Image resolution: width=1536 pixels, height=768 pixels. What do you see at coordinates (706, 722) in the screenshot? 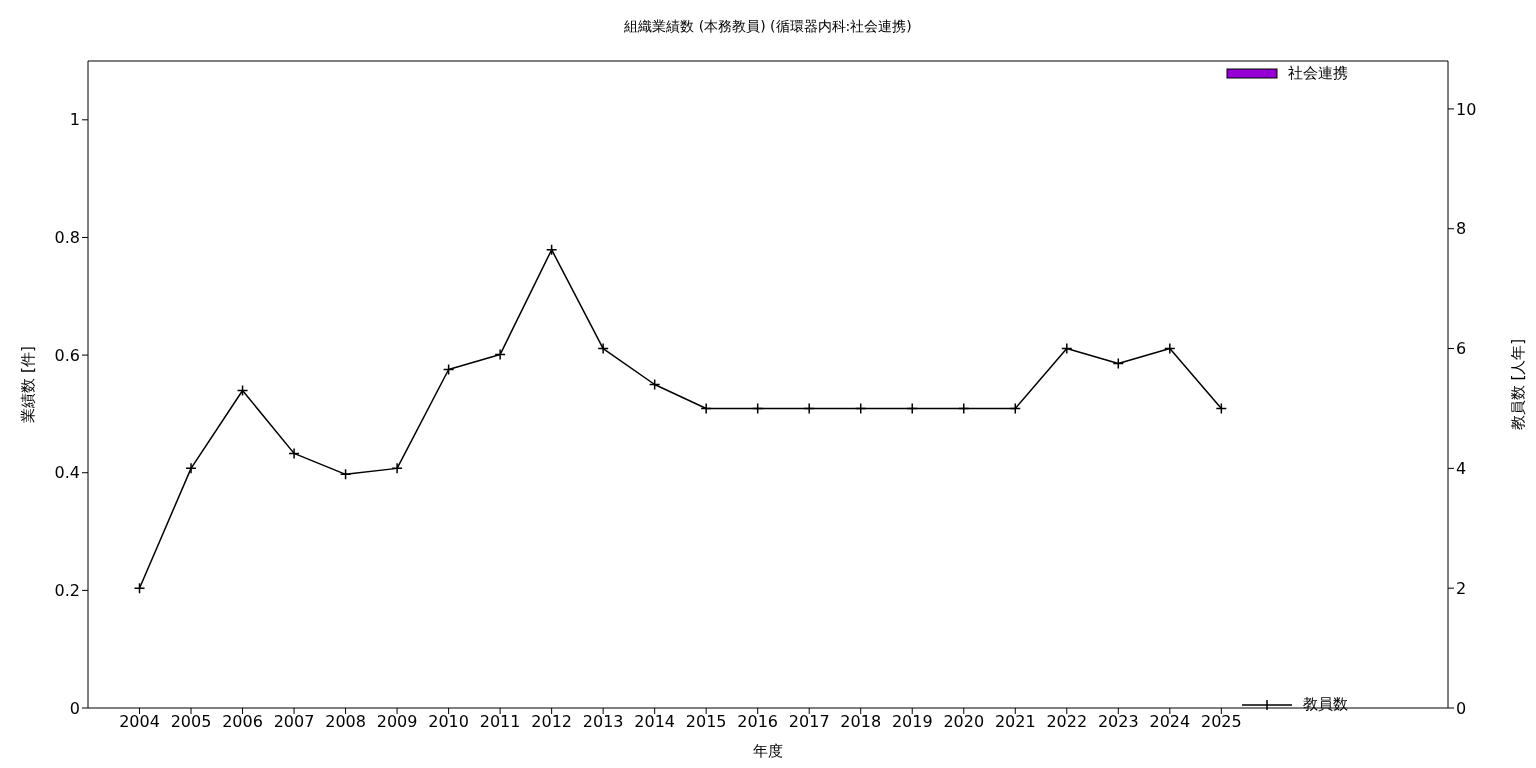
I see `x-tick-label: 2015` at bounding box center [706, 722].